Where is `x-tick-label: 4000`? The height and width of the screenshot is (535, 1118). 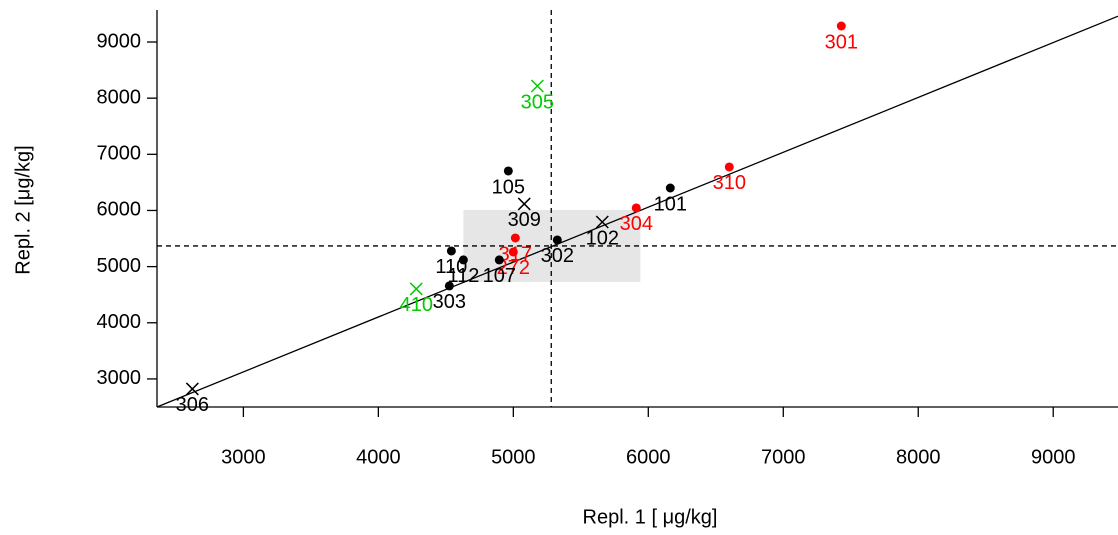
x-tick-label: 4000 is located at coordinates (378, 457).